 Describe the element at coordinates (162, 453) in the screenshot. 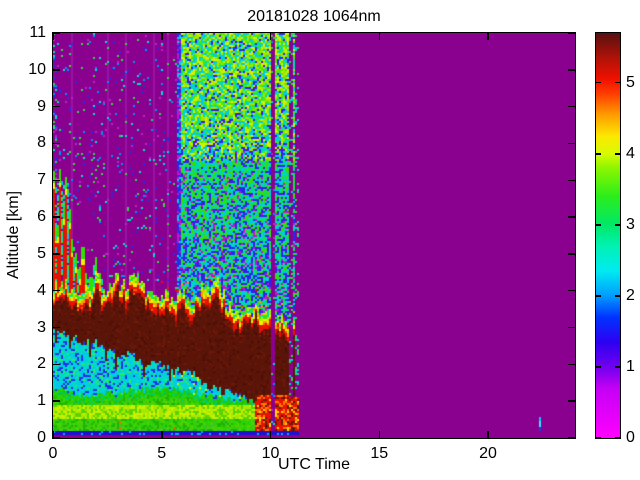

I see `x-tick-label: 5` at that location.